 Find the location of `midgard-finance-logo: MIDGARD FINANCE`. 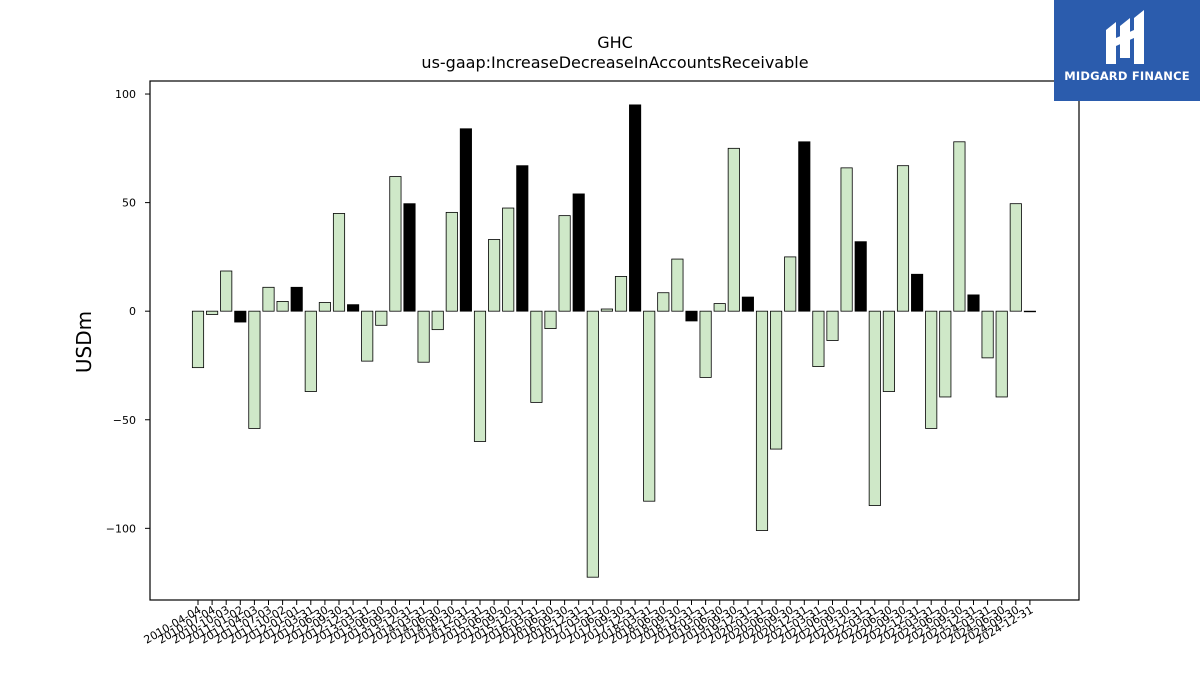

midgard-finance-logo: MIDGARD FINANCE is located at coordinates (1127, 50).